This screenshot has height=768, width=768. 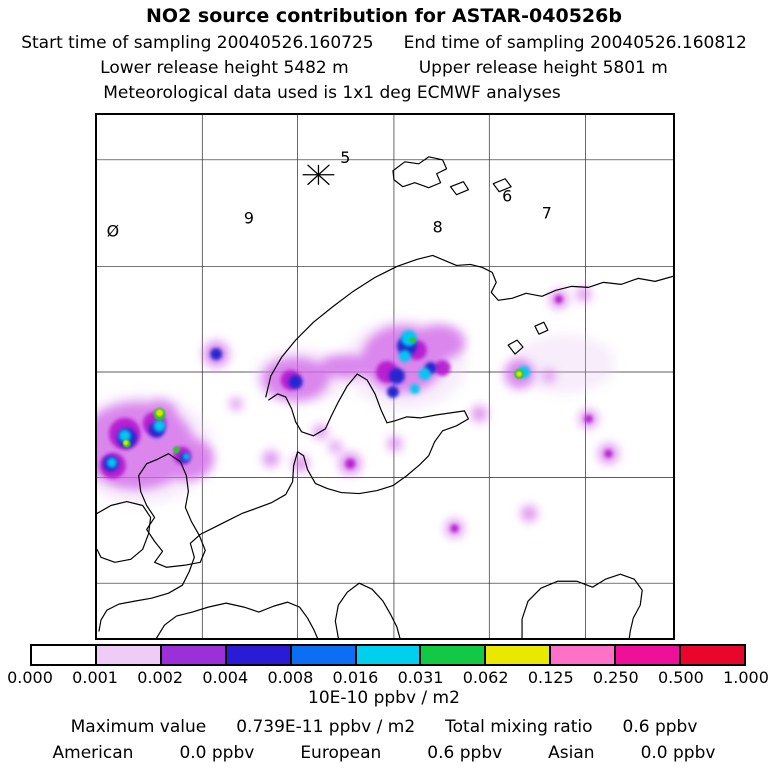 What do you see at coordinates (438, 227) in the screenshot?
I see `cluster-label-8: 8` at bounding box center [438, 227].